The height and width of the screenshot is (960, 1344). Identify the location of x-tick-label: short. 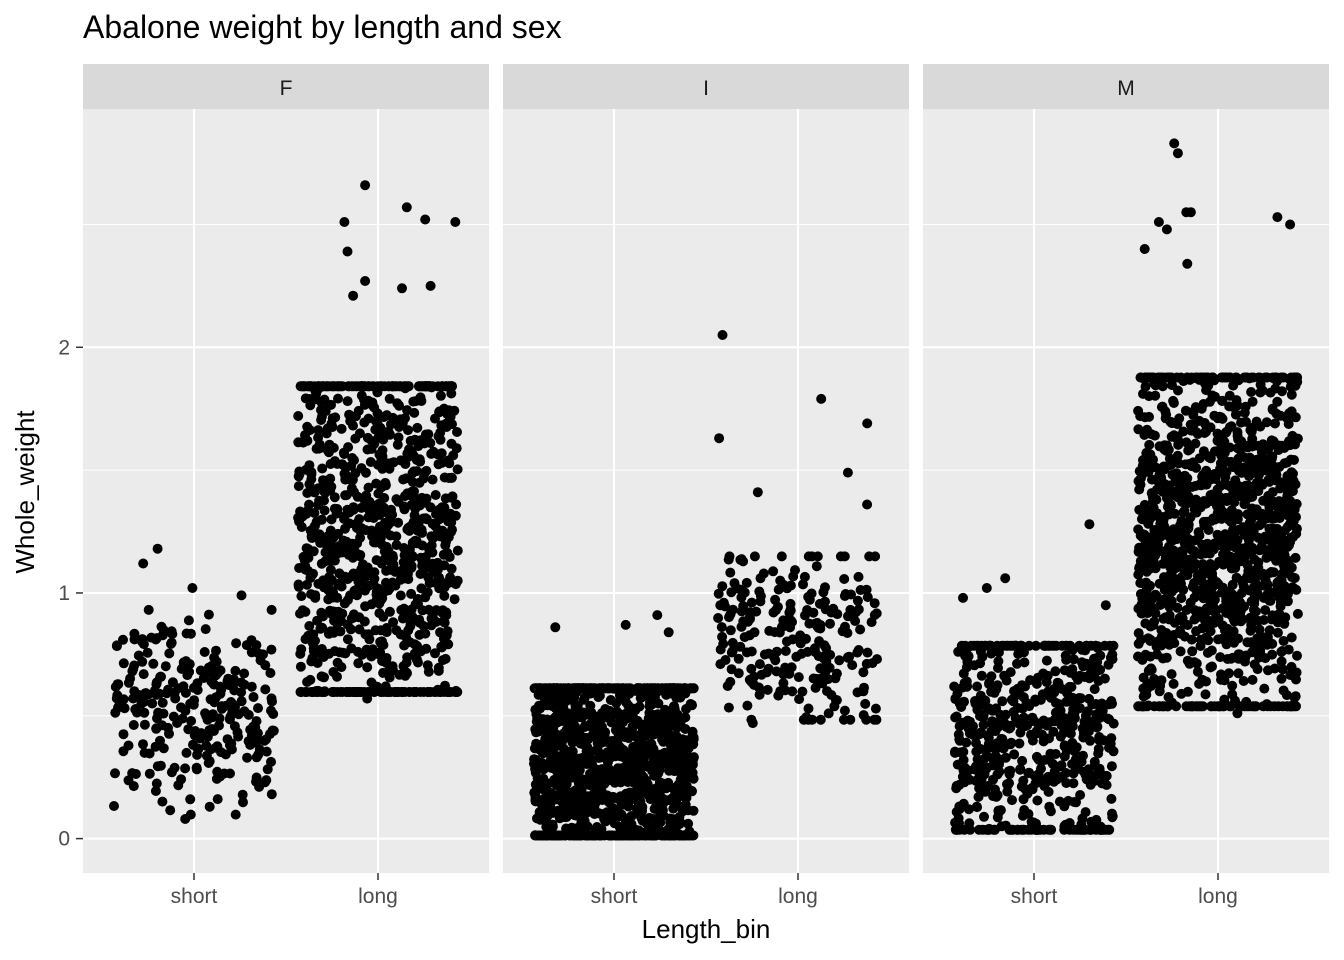
(1034, 896).